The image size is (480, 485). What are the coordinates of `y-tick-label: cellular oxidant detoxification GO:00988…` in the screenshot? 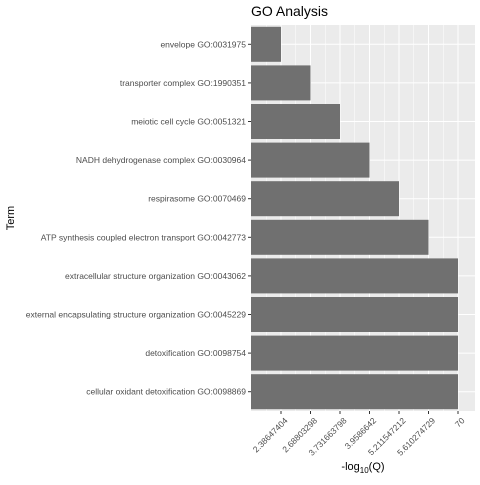 It's located at (166, 392).